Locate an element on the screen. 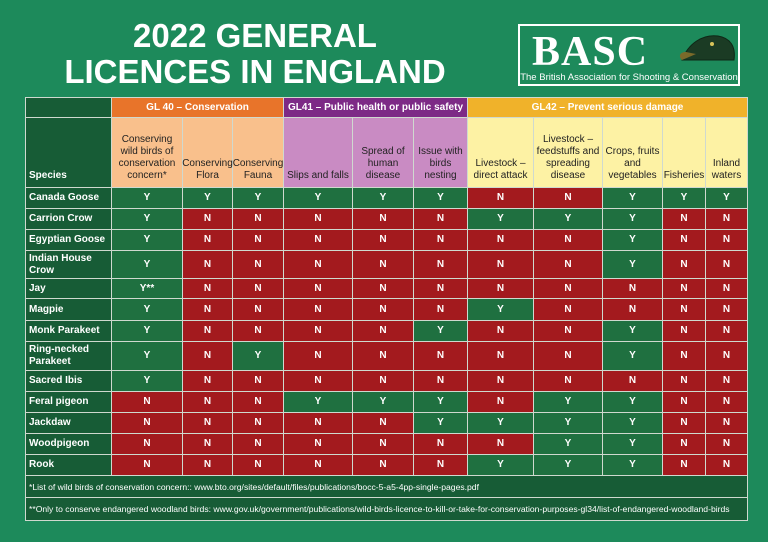  column-header: Livestock – direct attack is located at coordinates (500, 152).